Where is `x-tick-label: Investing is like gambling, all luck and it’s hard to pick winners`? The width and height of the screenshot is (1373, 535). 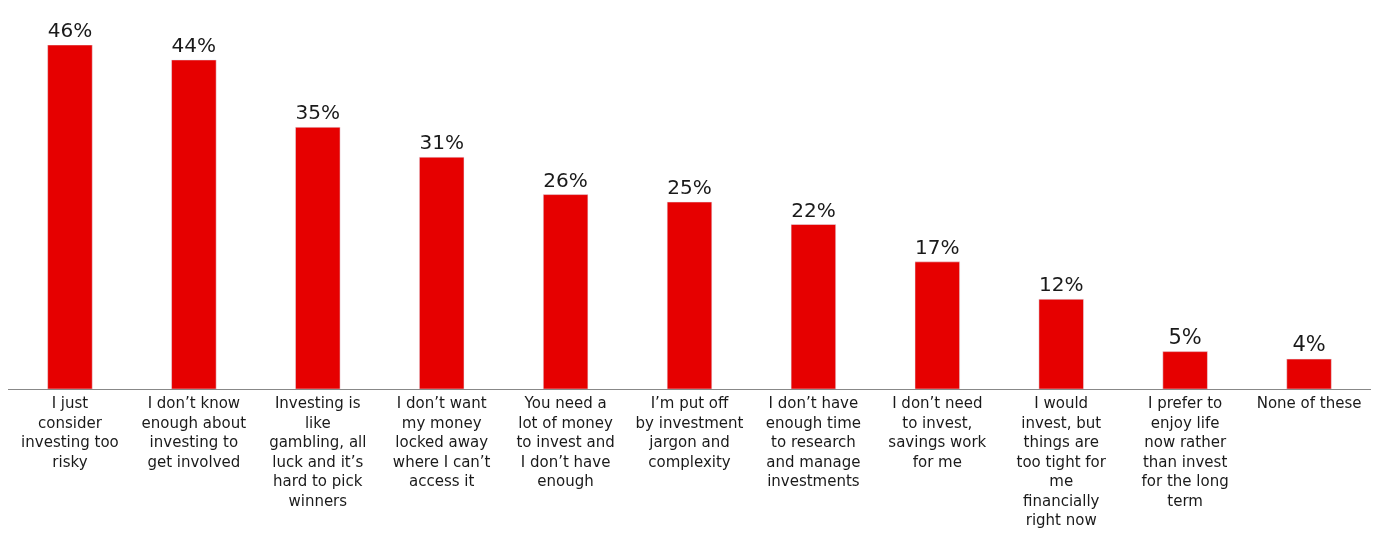
x-tick-label: Investing is like gambling, all luck and it’s hard to pick winners is located at coordinates (318, 452).